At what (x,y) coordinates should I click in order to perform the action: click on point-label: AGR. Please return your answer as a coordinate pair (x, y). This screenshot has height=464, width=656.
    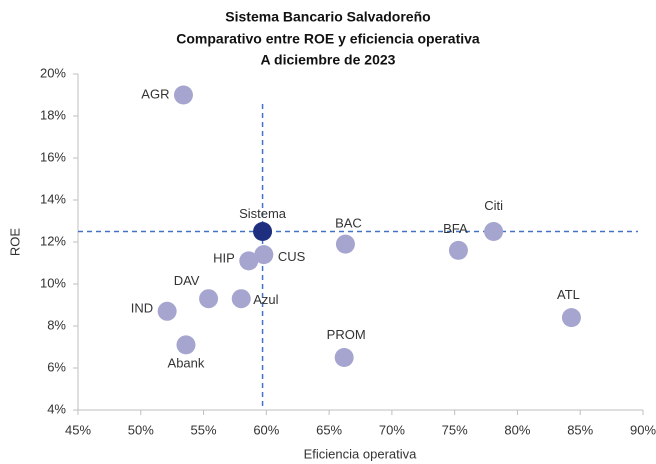
    Looking at the image, I should click on (155, 93).